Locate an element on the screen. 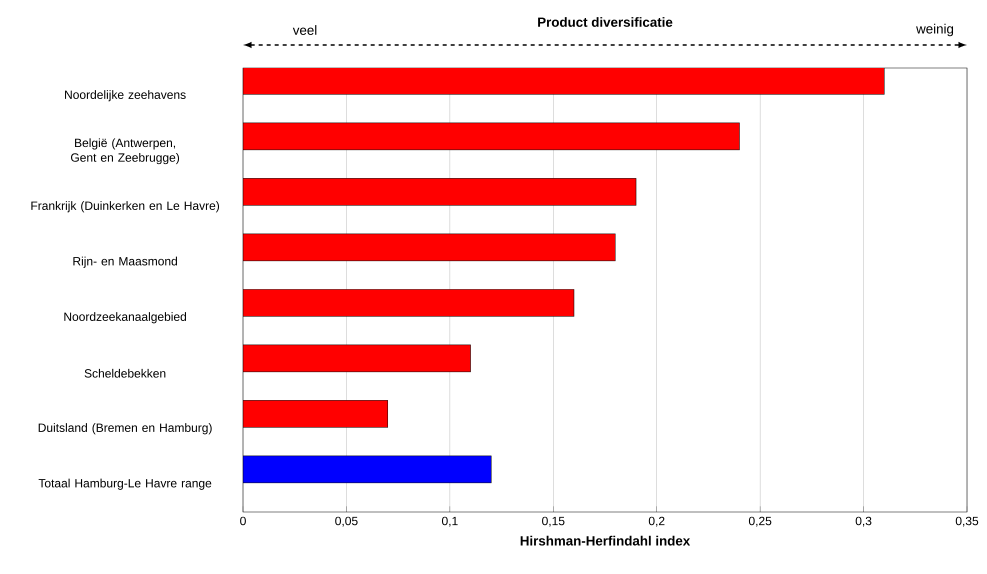 Image resolution: width=987 pixels, height=574 pixels. x-tick-label: 0,35 is located at coordinates (967, 521).